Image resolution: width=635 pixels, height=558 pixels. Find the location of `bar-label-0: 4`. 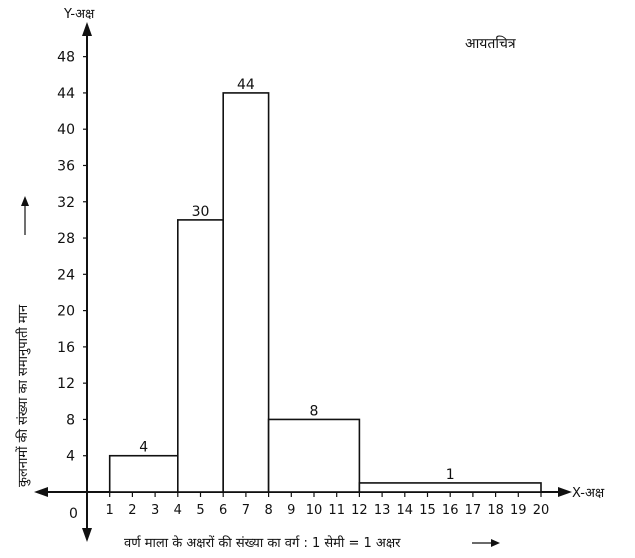

bar-label-0: 4 is located at coordinates (143, 448).